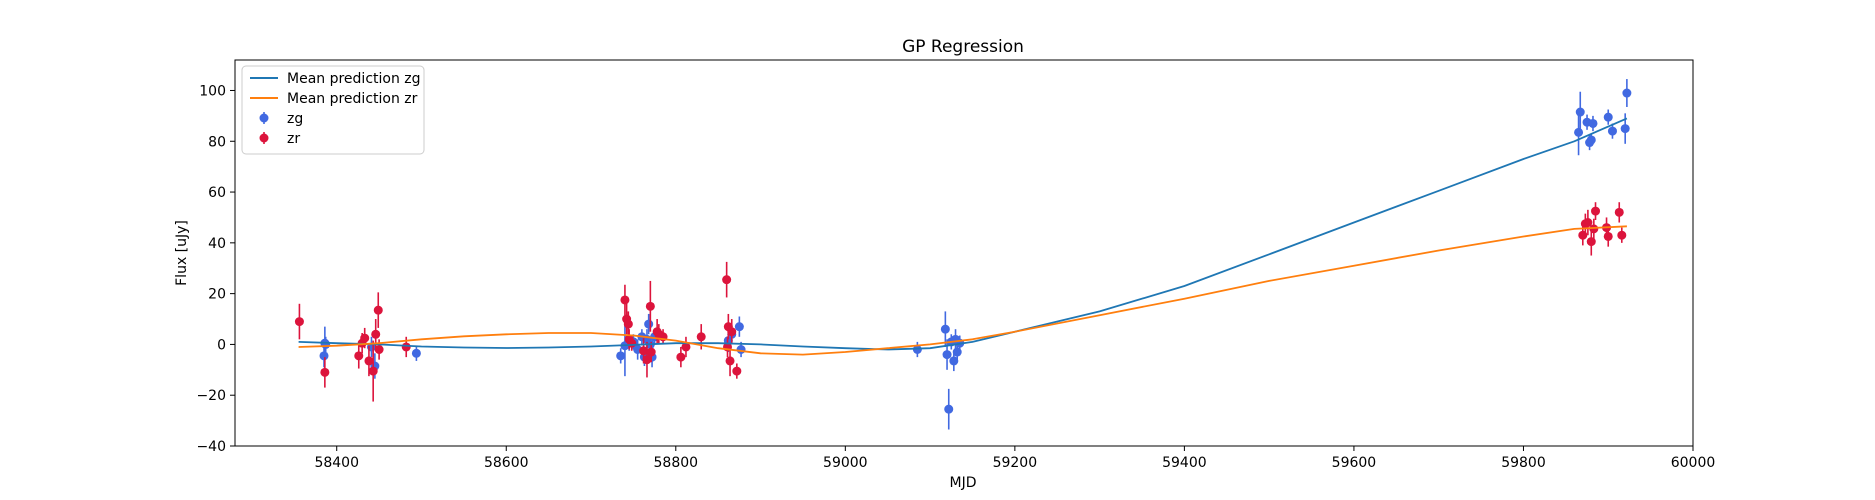 This screenshot has height=500, width=1875. Describe the element at coordinates (963, 483) in the screenshot. I see `x-axis-title: MJD` at that location.